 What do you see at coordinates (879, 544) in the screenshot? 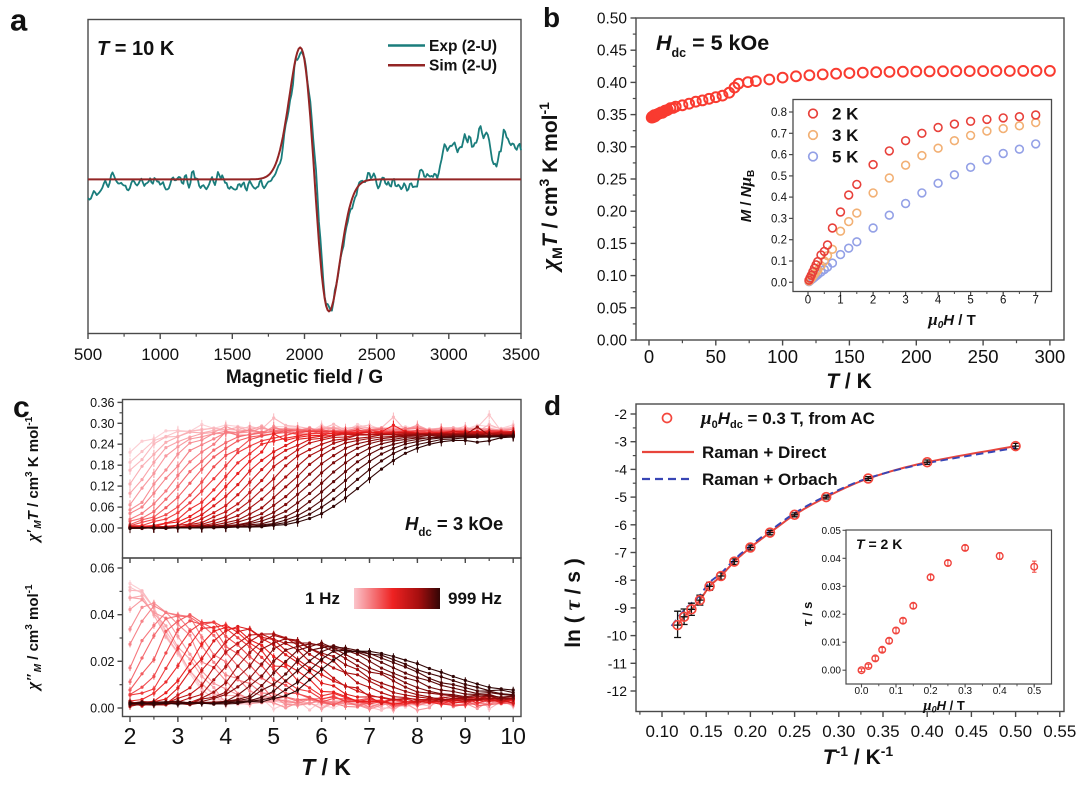
I see `svg-text: T = 2 K` at bounding box center [879, 544].